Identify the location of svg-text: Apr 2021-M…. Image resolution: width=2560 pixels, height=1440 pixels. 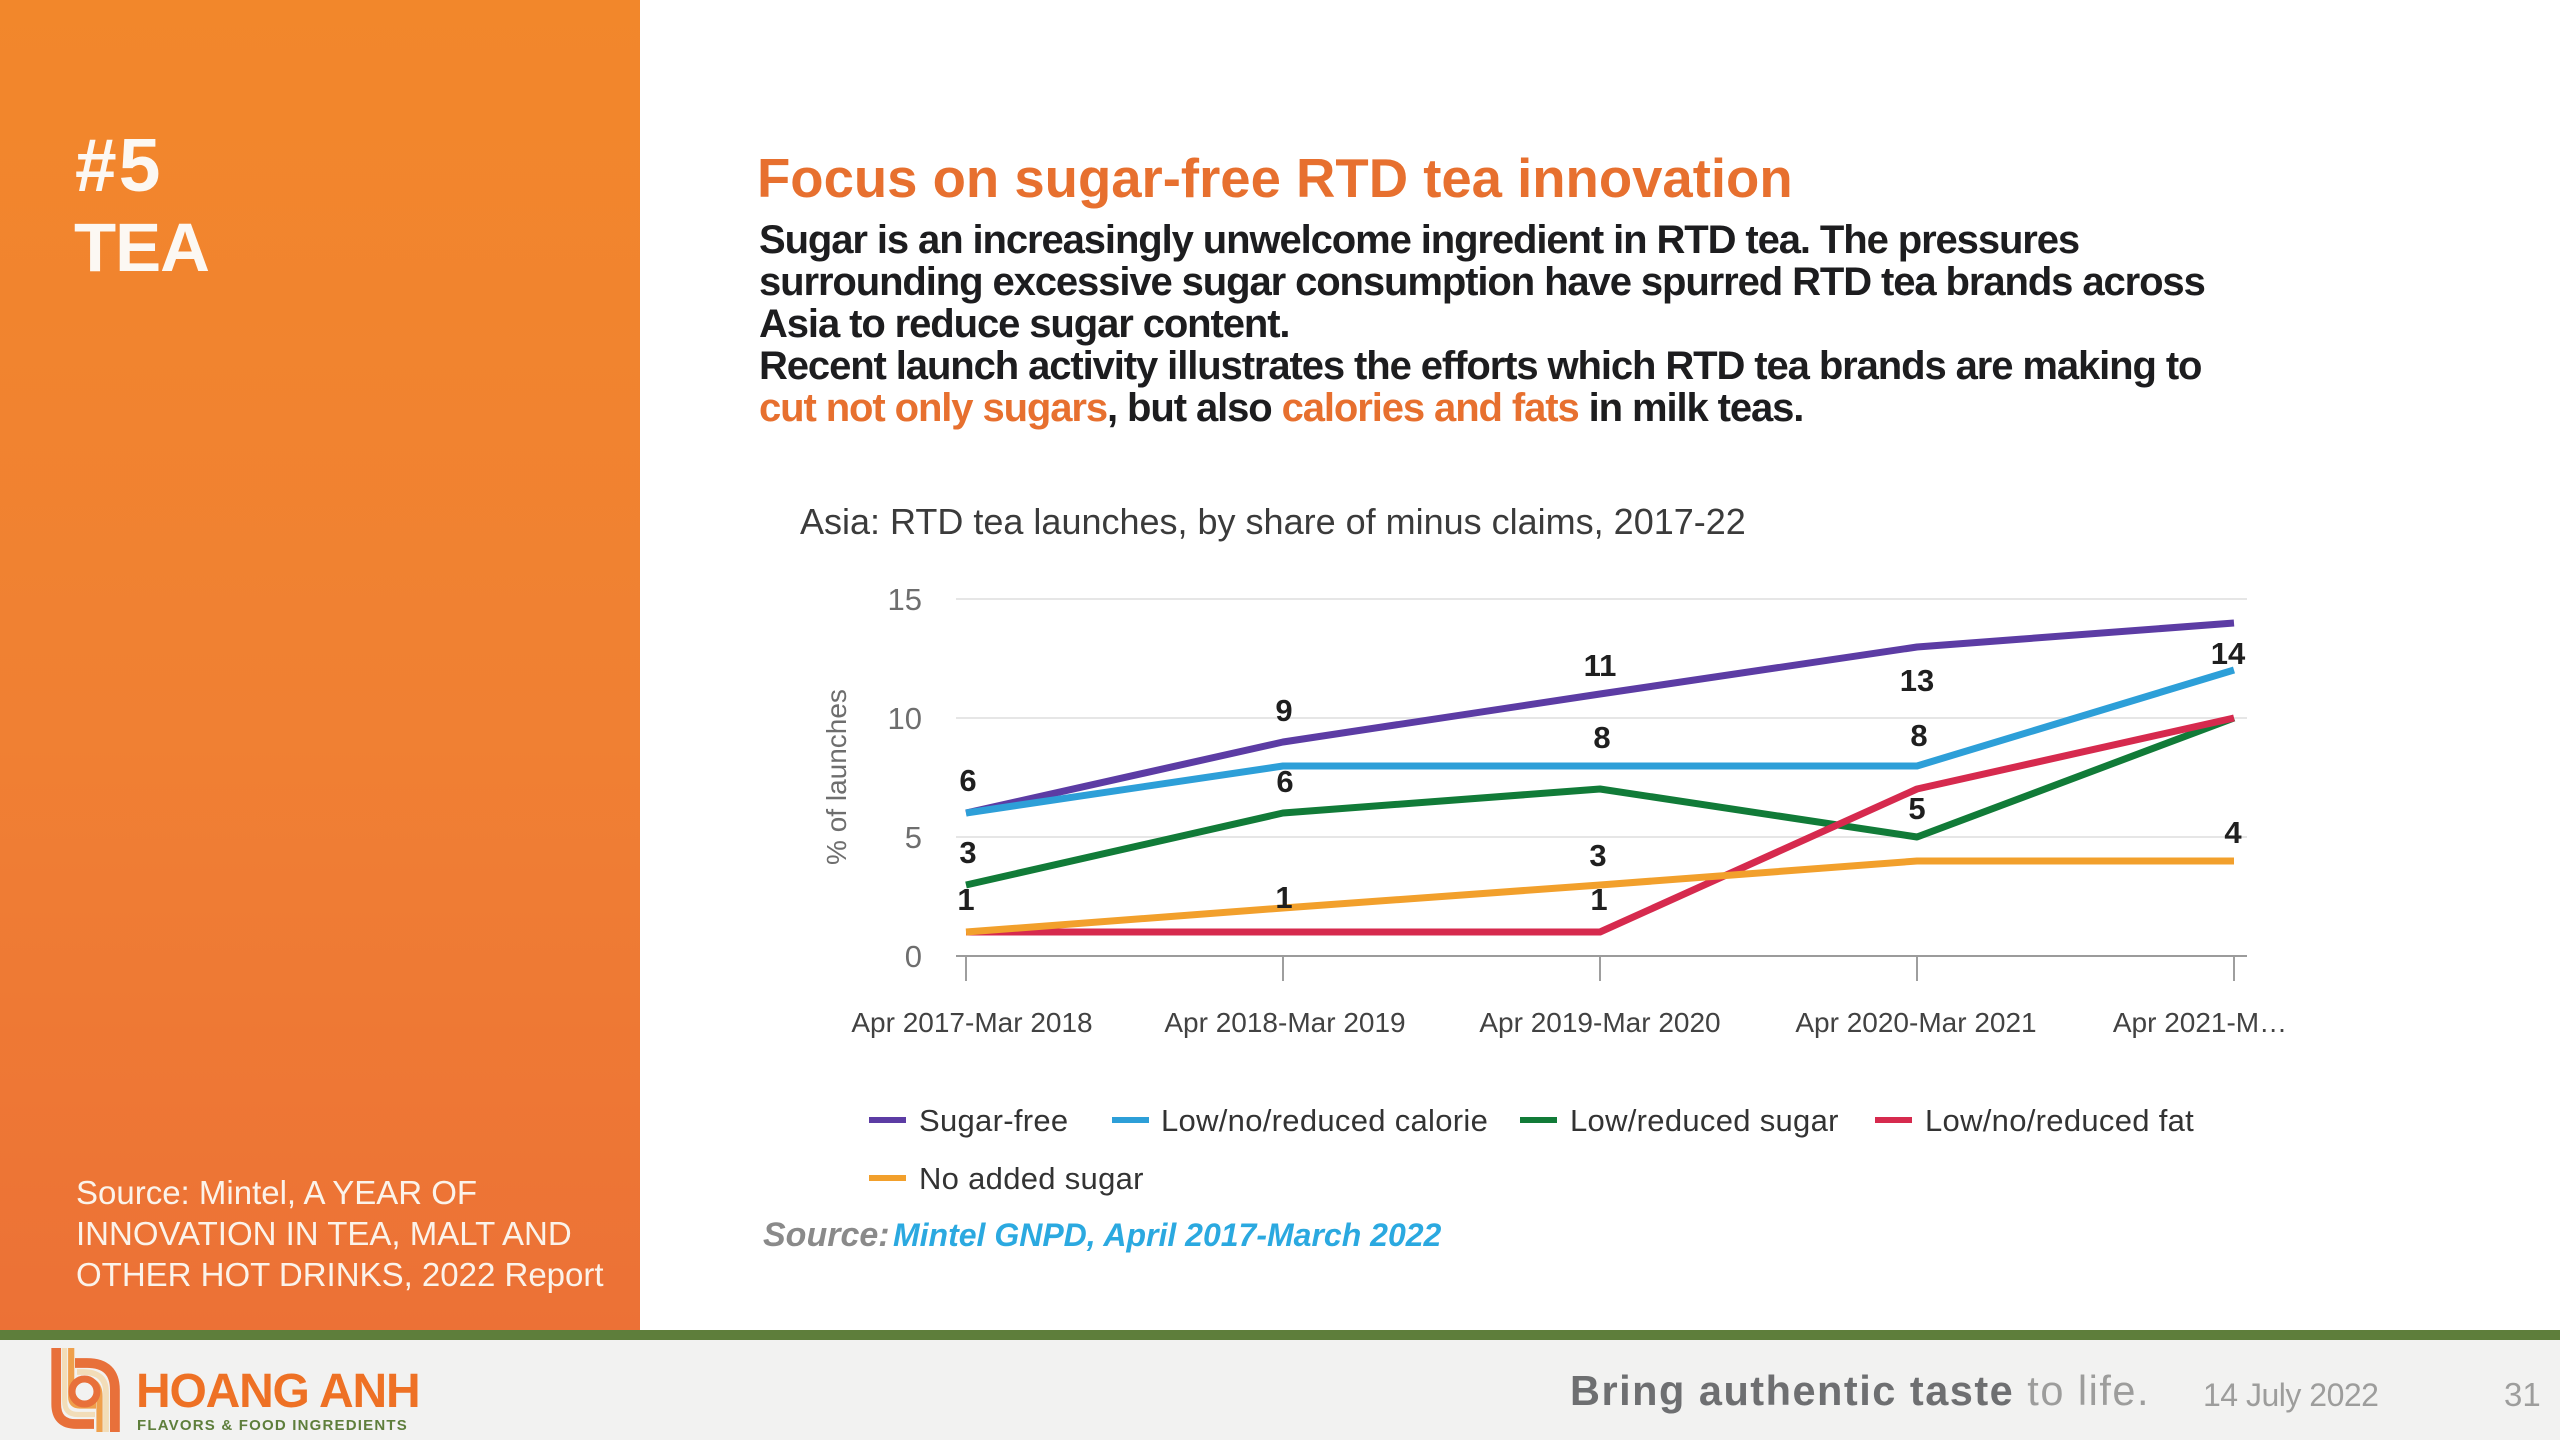
(2200, 1022).